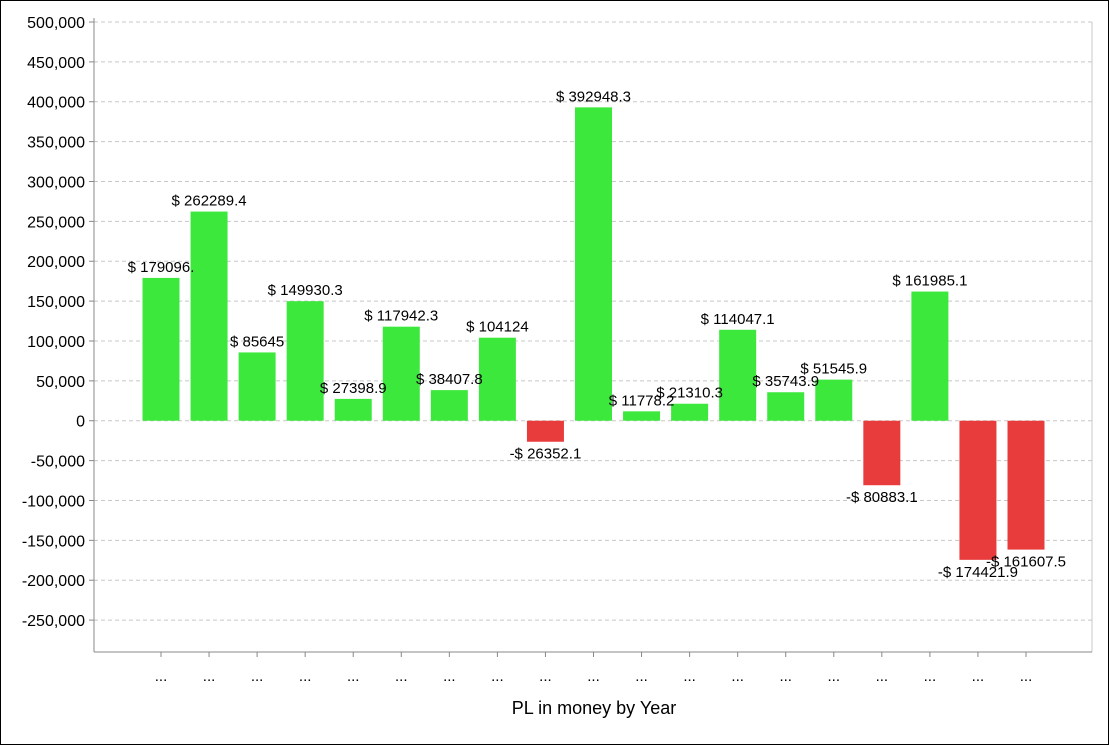  Describe the element at coordinates (978, 572) in the screenshot. I see `data-label: -$ 174421.9` at that location.